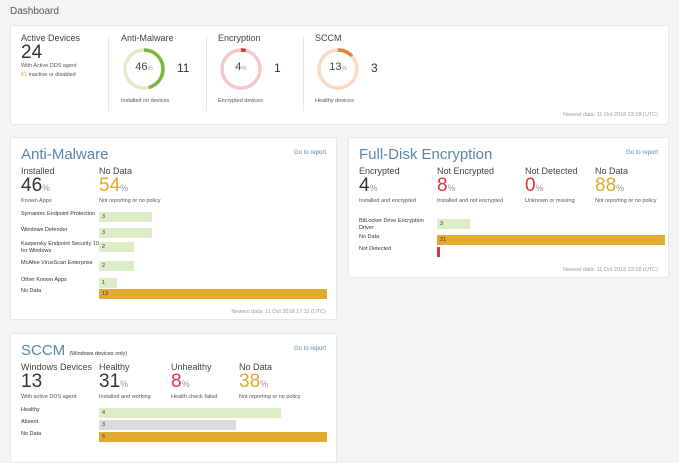 The image size is (679, 463). Describe the element at coordinates (49, 66) in the screenshot. I see `active-devices-sub: With Active DDS agent` at that location.